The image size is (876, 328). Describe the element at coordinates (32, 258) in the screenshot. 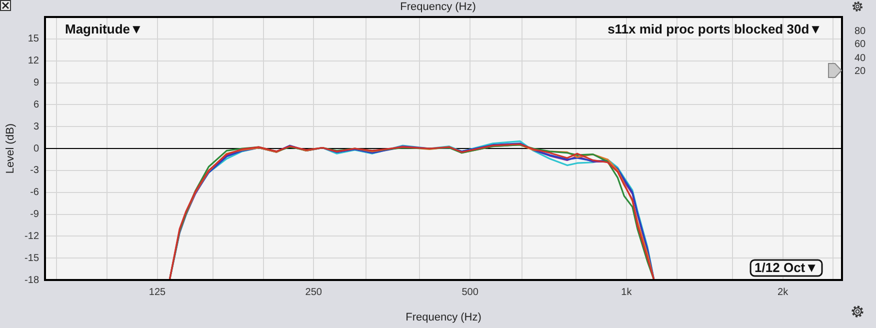

I see `y-tick-label: -15` at that location.